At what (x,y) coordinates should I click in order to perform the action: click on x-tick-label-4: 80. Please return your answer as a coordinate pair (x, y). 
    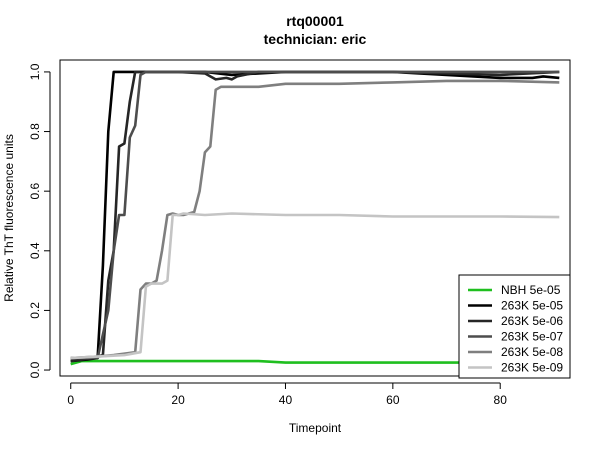
    Looking at the image, I should click on (501, 400).